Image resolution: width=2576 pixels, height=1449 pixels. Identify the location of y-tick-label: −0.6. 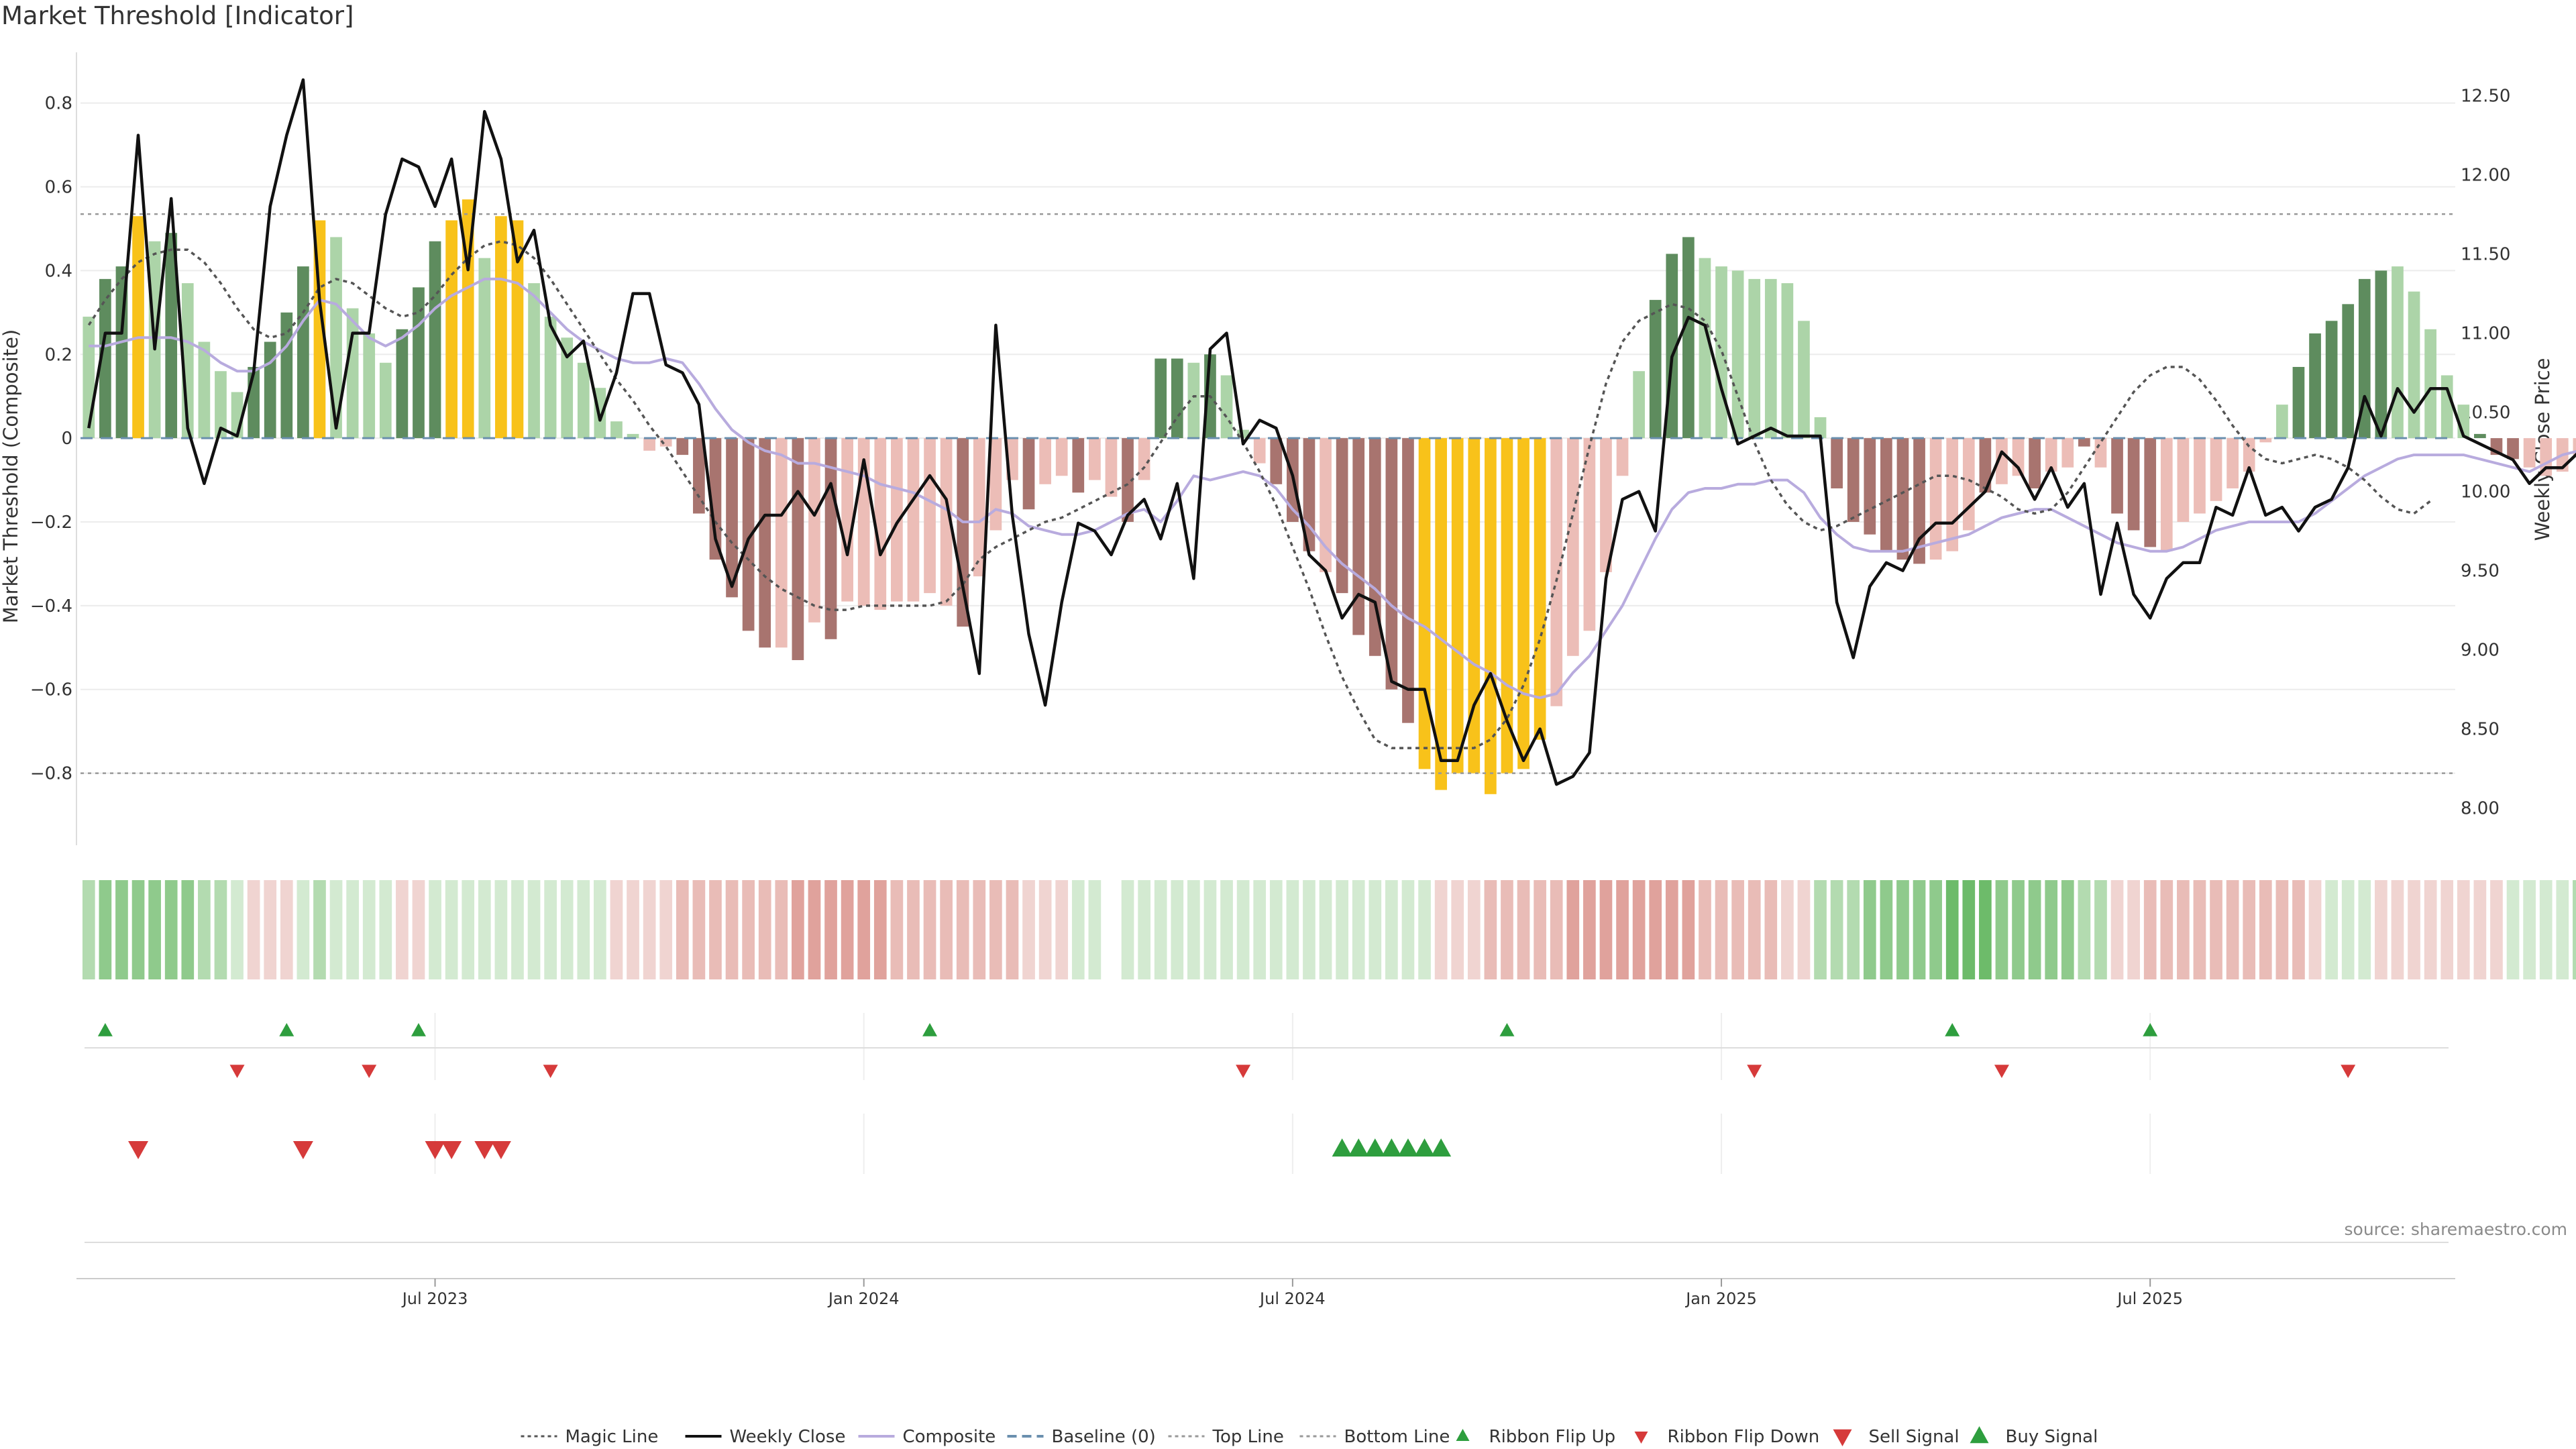
(51, 690).